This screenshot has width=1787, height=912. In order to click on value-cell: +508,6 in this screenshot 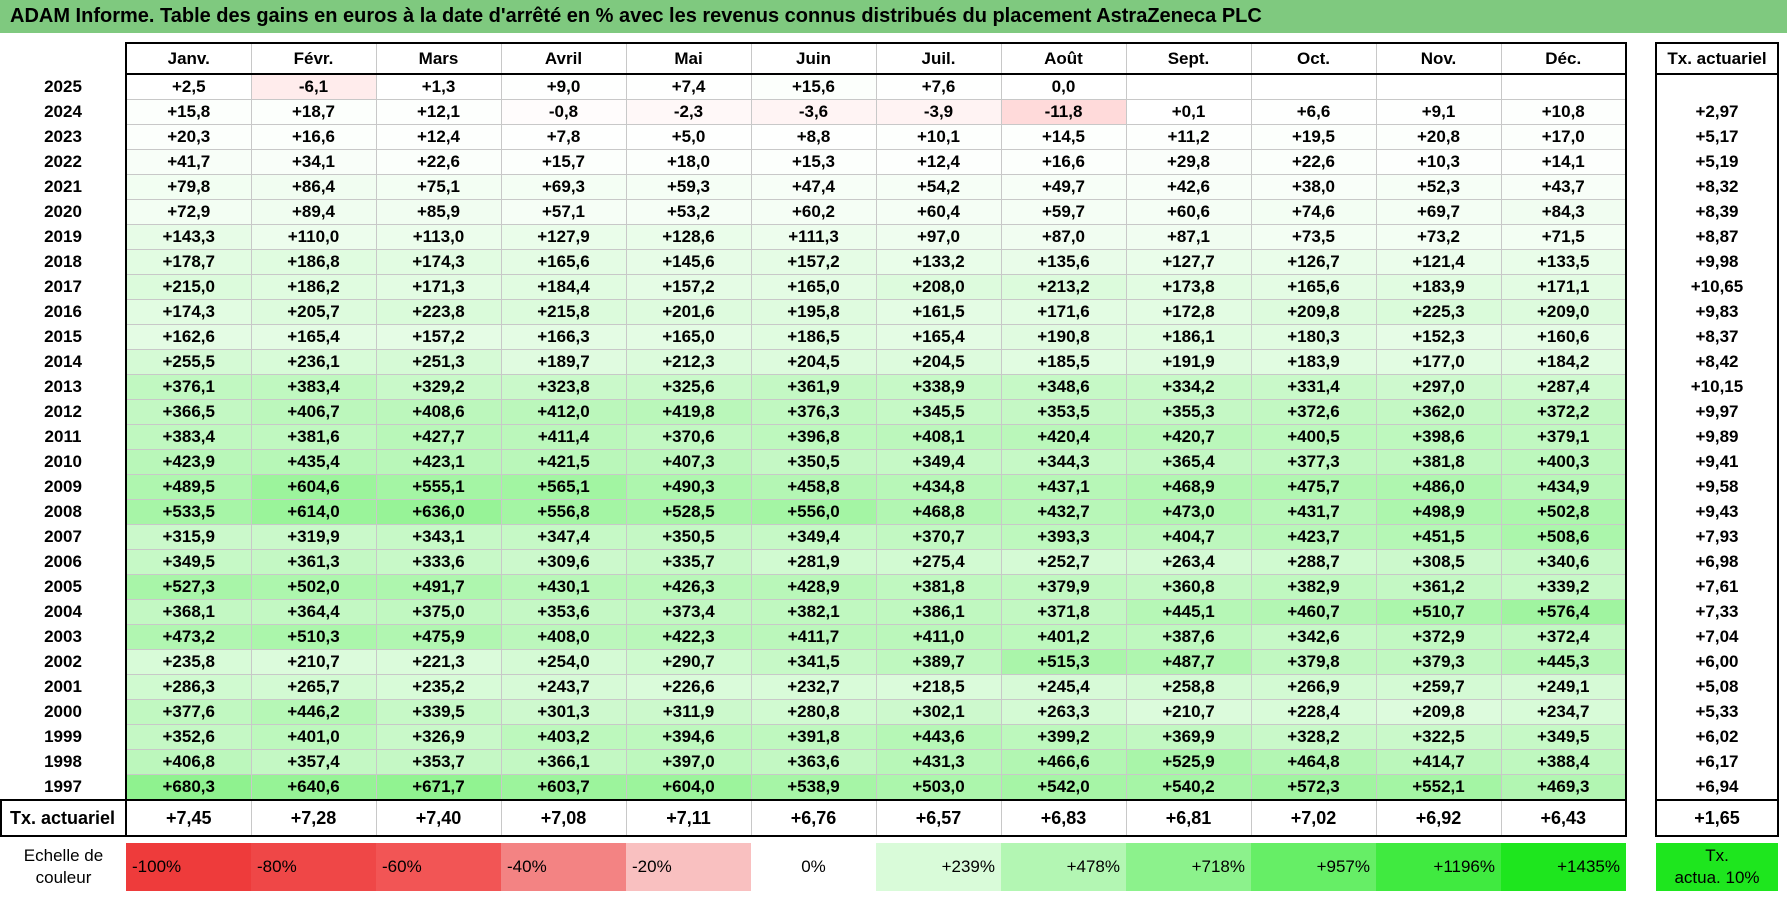, I will do `click(1563, 537)`.